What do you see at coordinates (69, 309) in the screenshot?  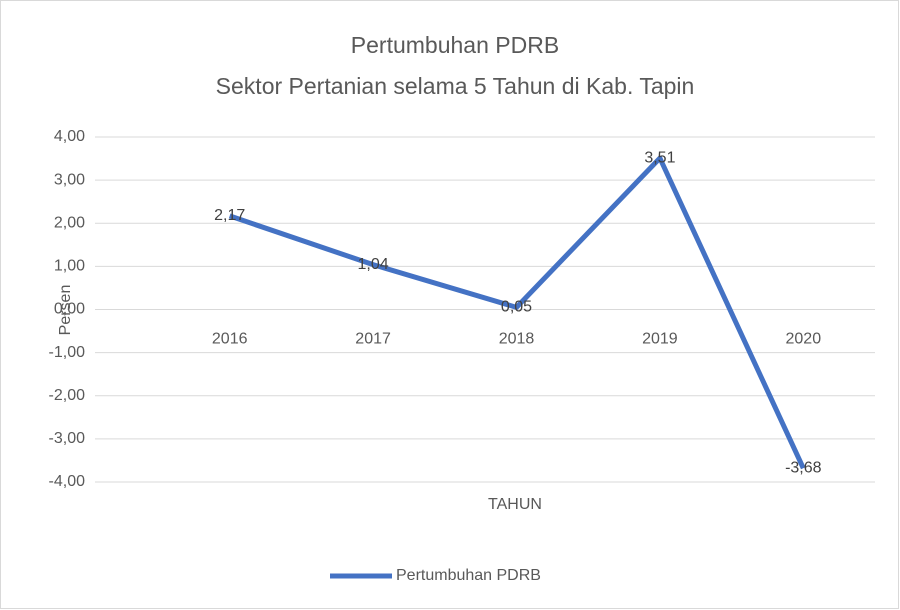 I see `y-tick-label: 0,00` at bounding box center [69, 309].